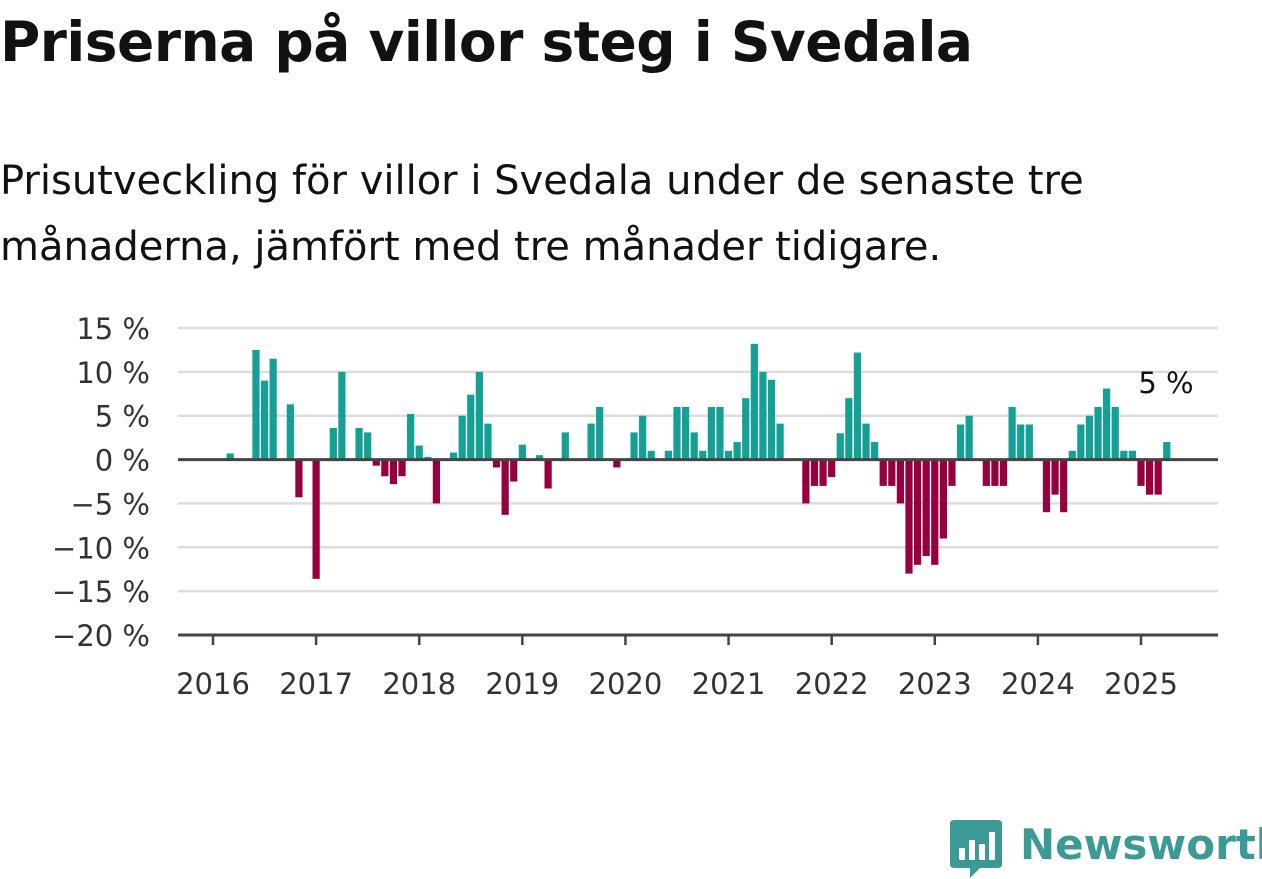  Describe the element at coordinates (316, 684) in the screenshot. I see `x-tick-label: 2017` at that location.